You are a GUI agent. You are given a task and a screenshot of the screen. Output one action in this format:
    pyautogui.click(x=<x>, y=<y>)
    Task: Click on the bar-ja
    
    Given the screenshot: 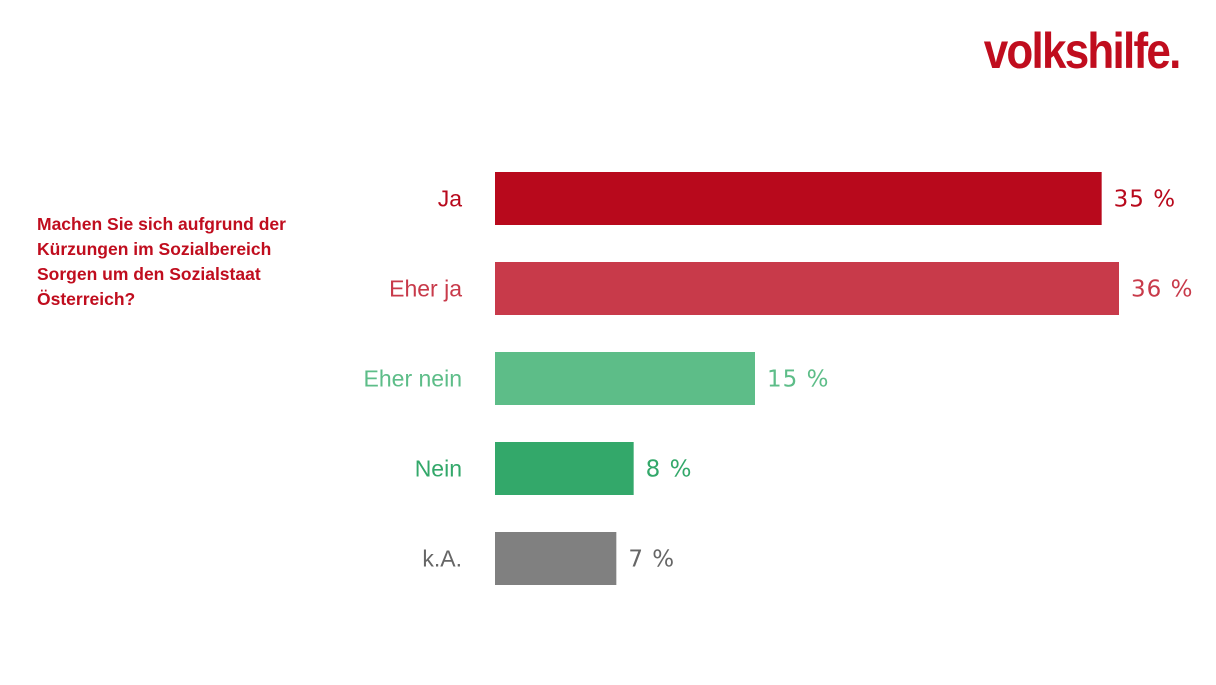 What is the action you would take?
    pyautogui.click(x=798, y=198)
    